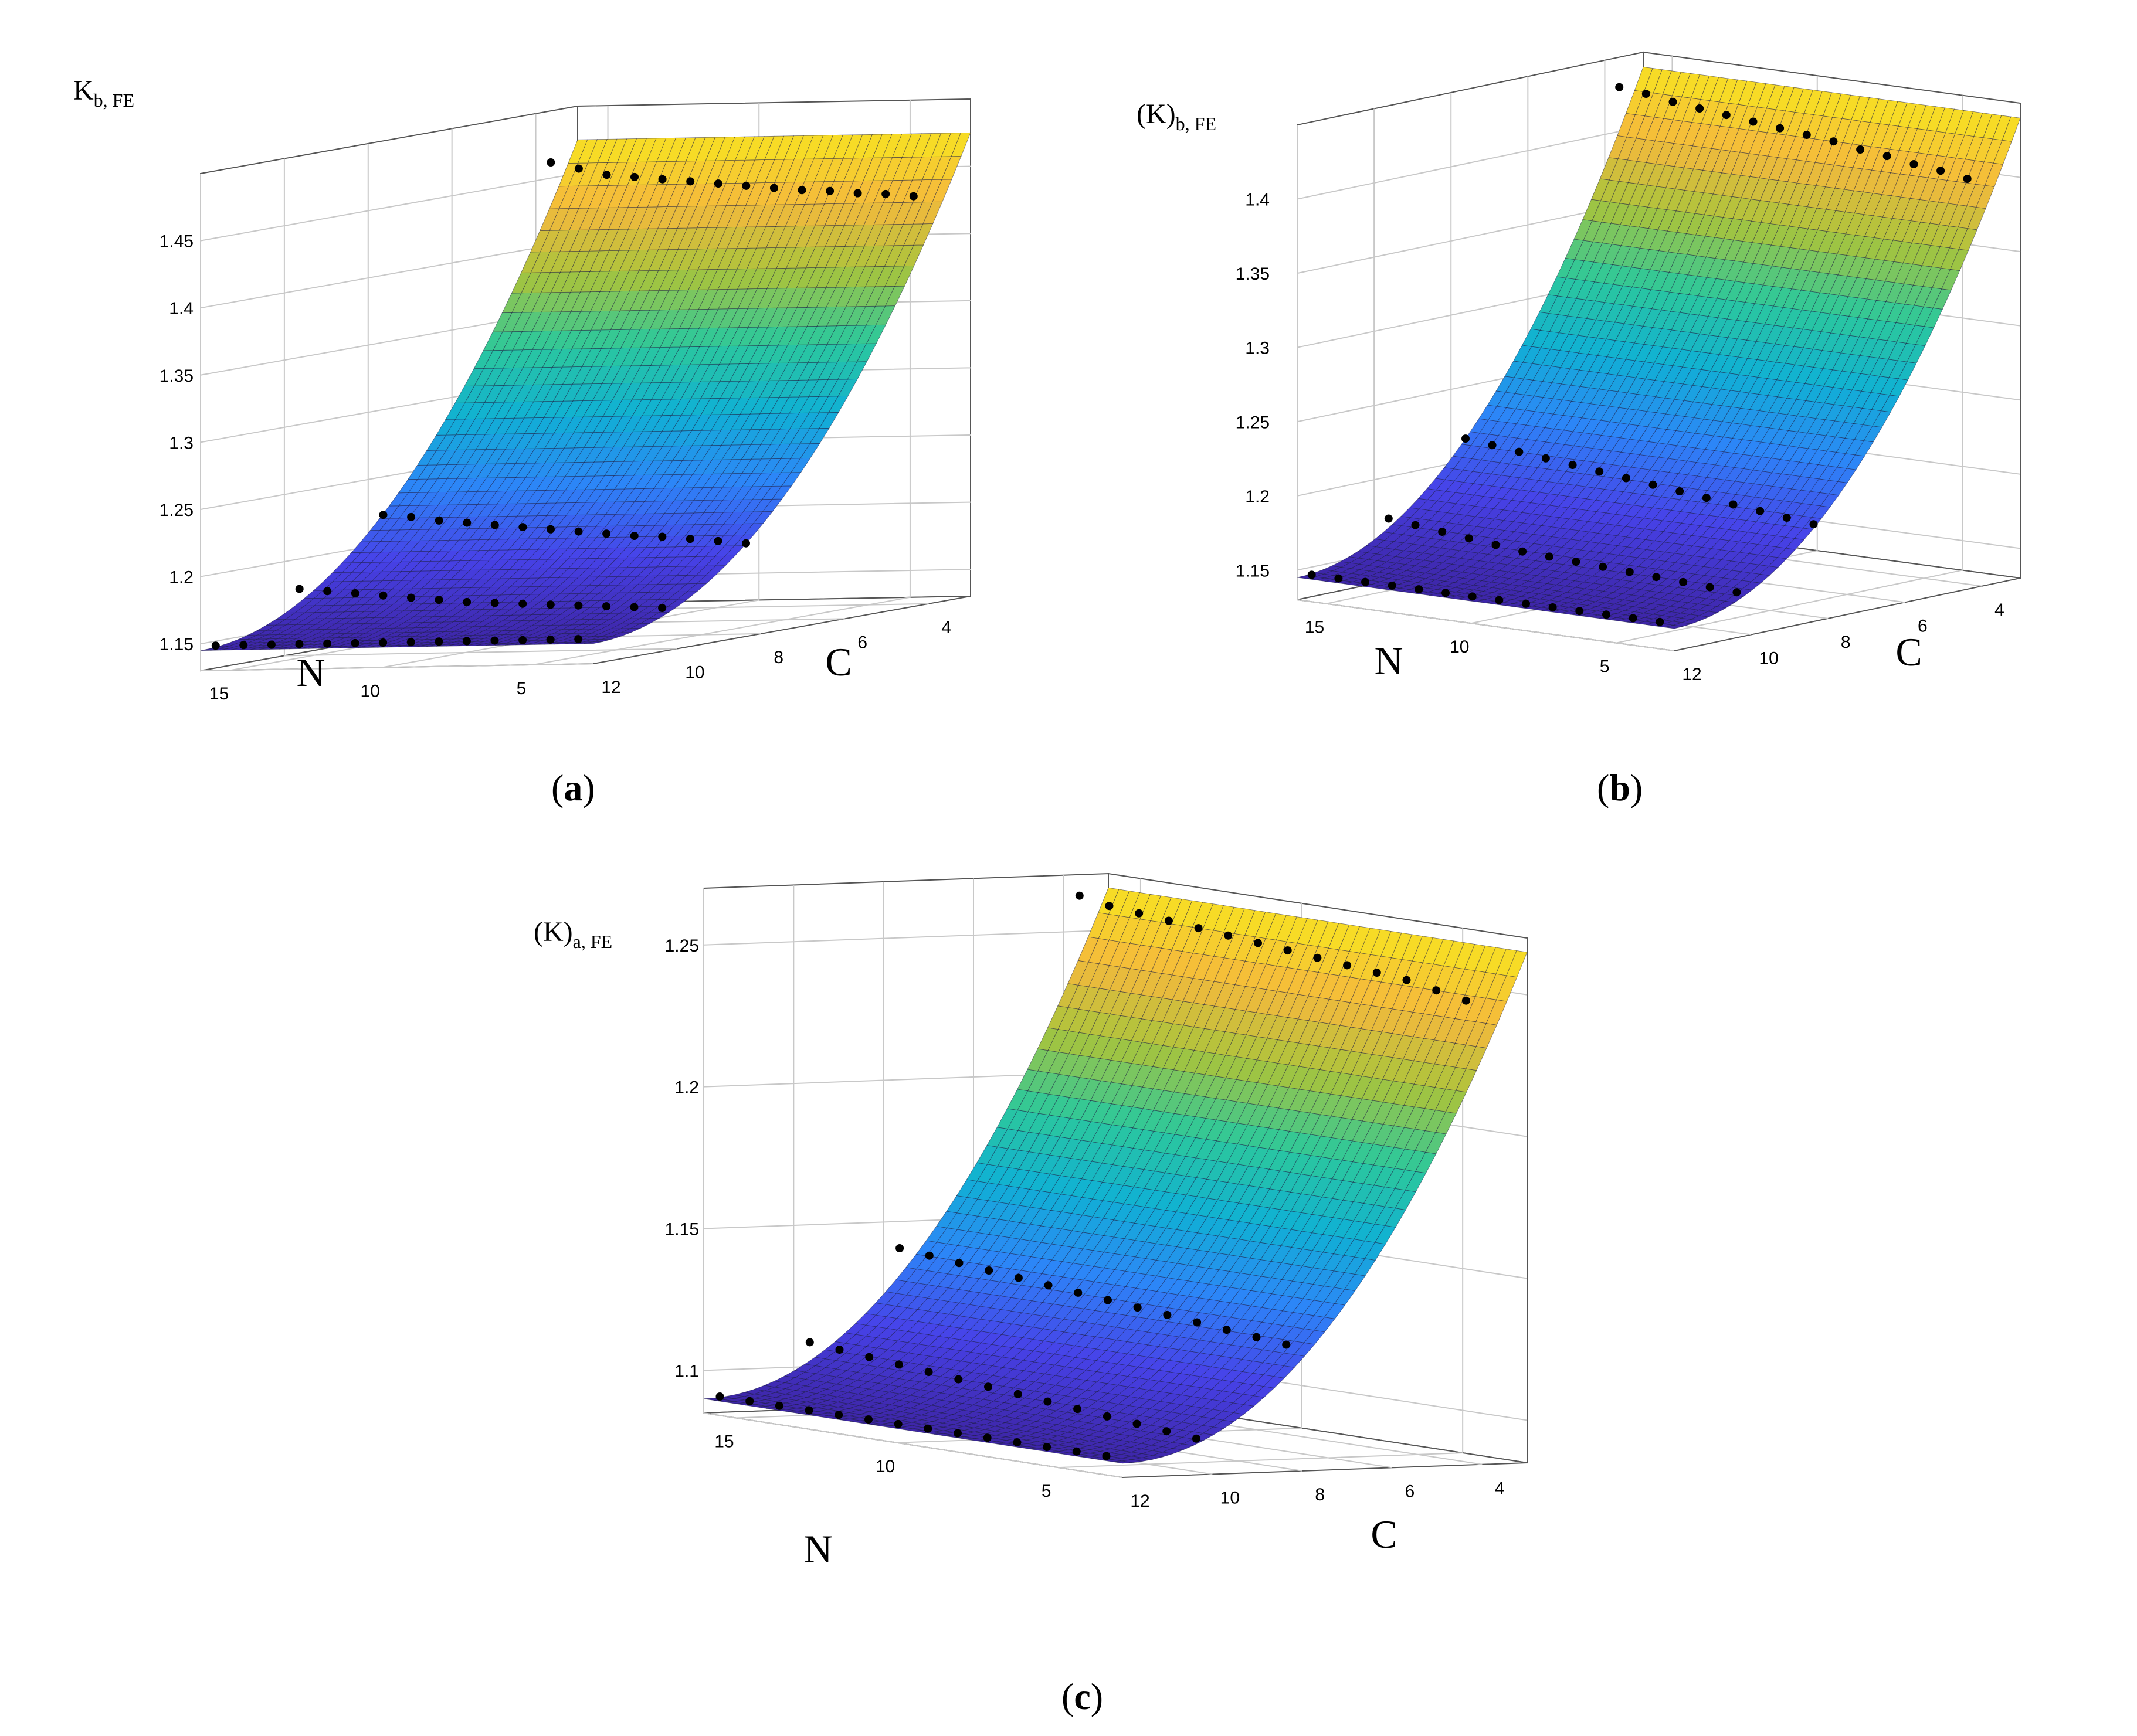 The width and height of the screenshot is (2137, 1736). Describe the element at coordinates (1620, 787) in the screenshot. I see `panel-caption: (b)` at that location.